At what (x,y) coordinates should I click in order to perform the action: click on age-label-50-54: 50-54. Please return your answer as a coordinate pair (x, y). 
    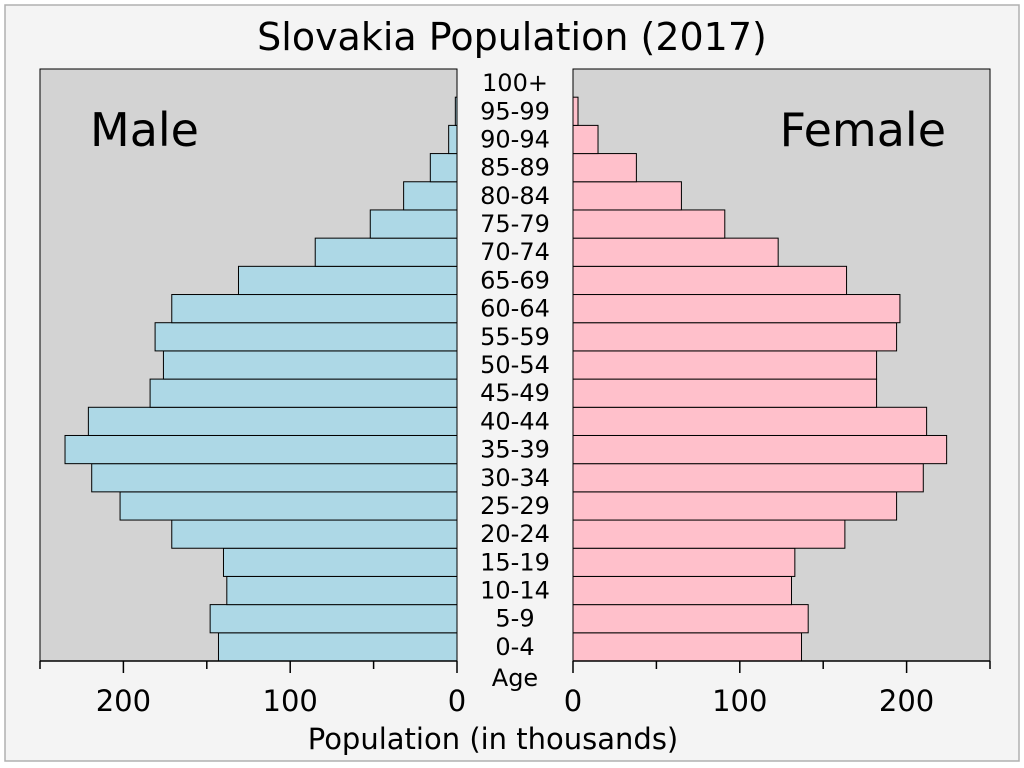
    Looking at the image, I should click on (515, 365).